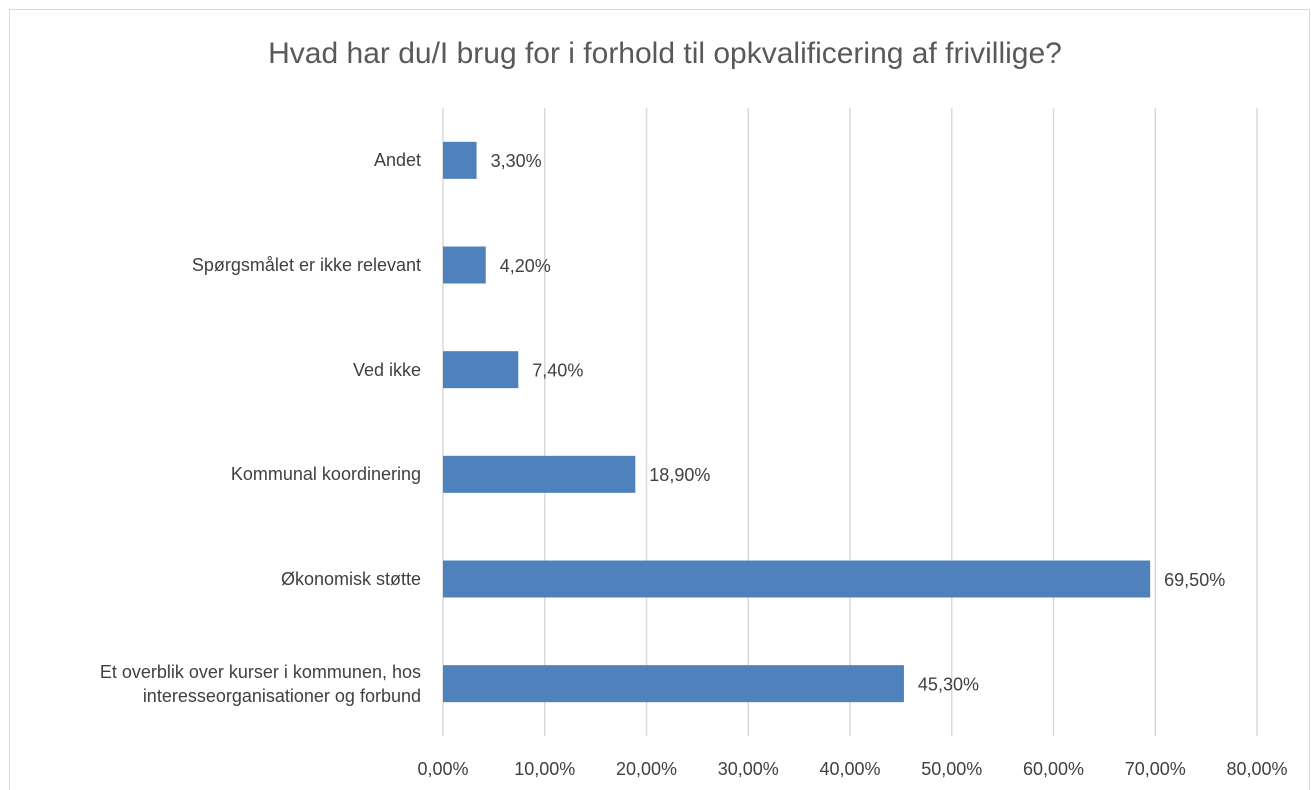  Describe the element at coordinates (948, 684) in the screenshot. I see `data-label: 45,30%` at that location.